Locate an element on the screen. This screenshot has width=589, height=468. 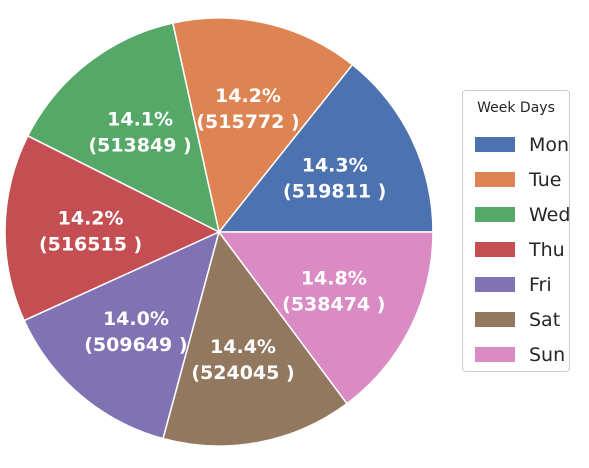
legend-label: Wed is located at coordinates (550, 214).